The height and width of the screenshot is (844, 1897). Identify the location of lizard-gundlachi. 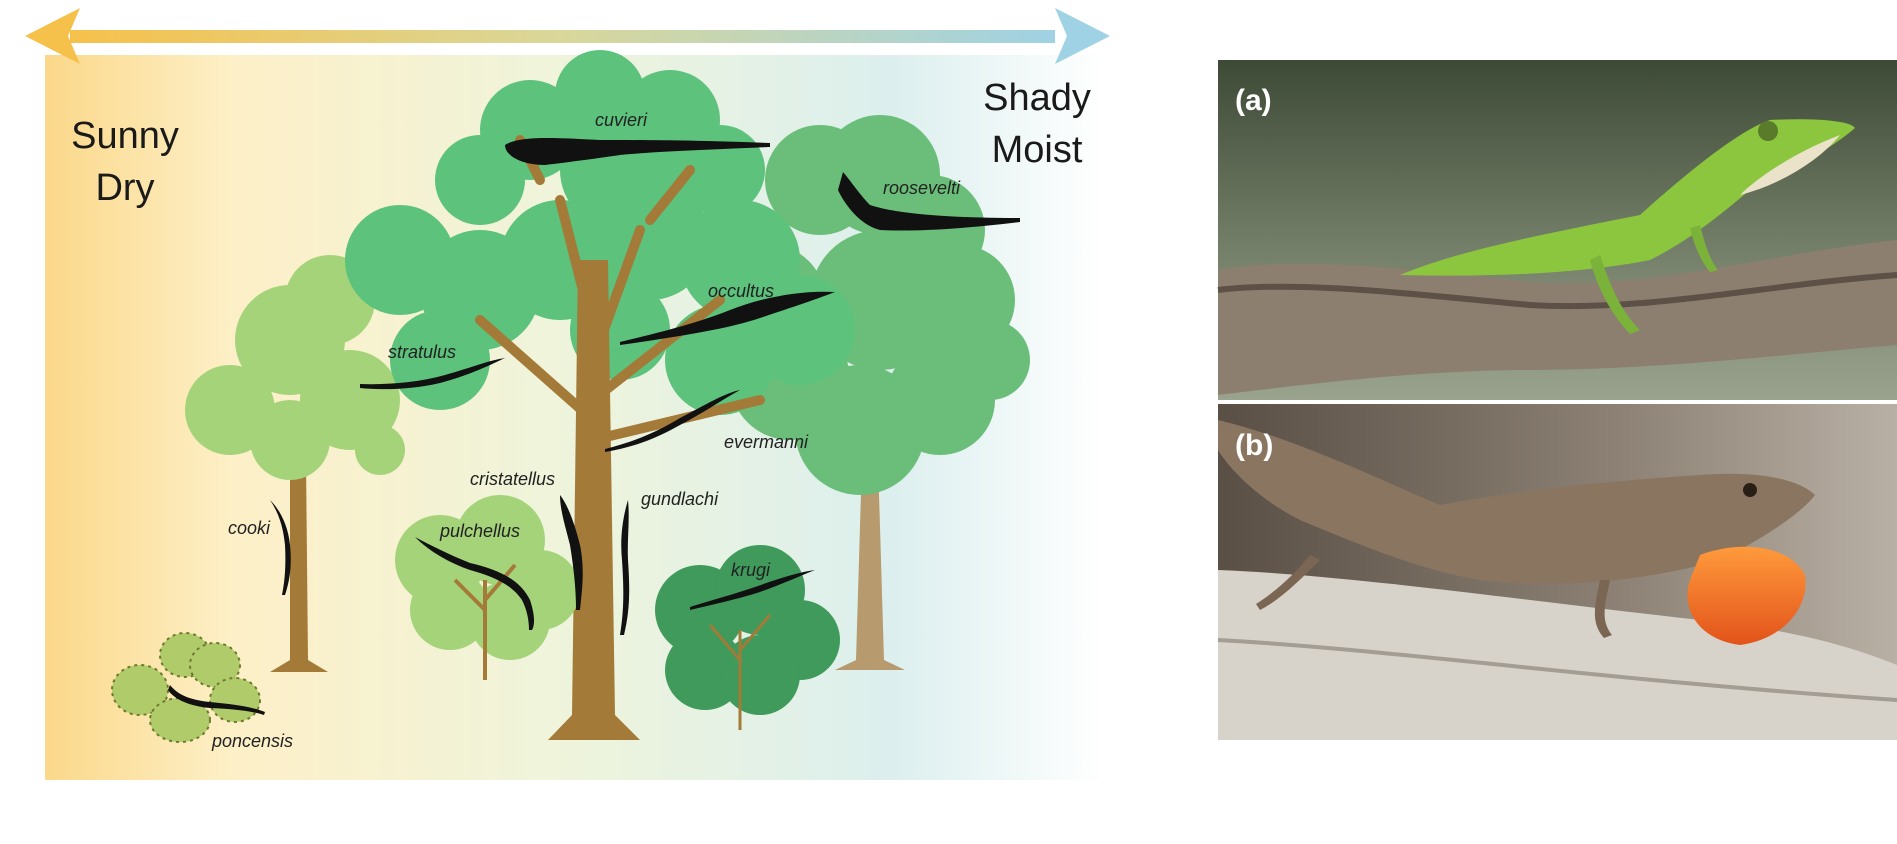
(625, 567).